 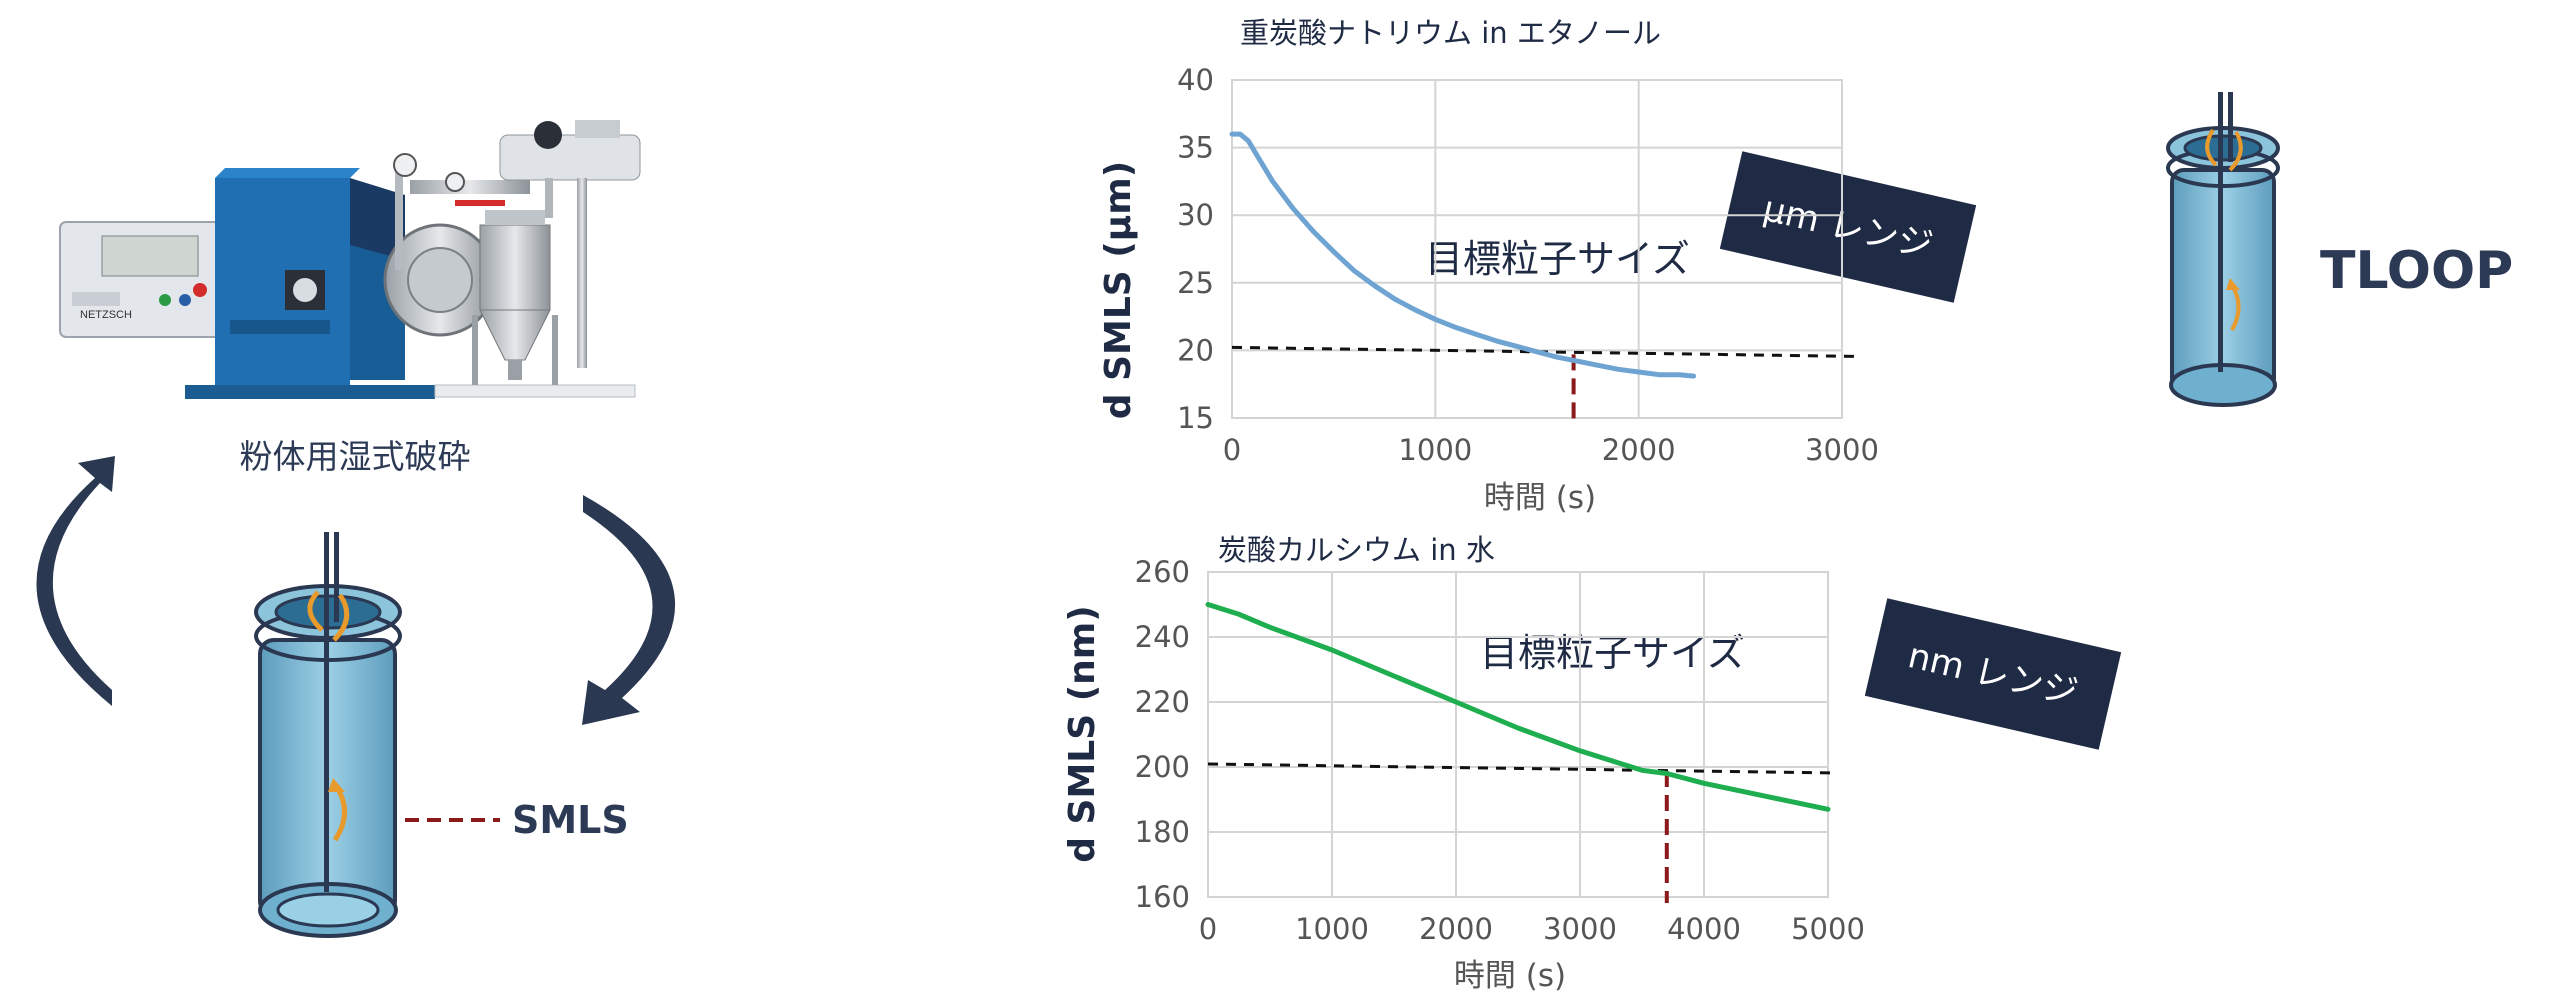 What do you see at coordinates (1162, 702) in the screenshot?
I see `chart1-y-tick-label: 220` at bounding box center [1162, 702].